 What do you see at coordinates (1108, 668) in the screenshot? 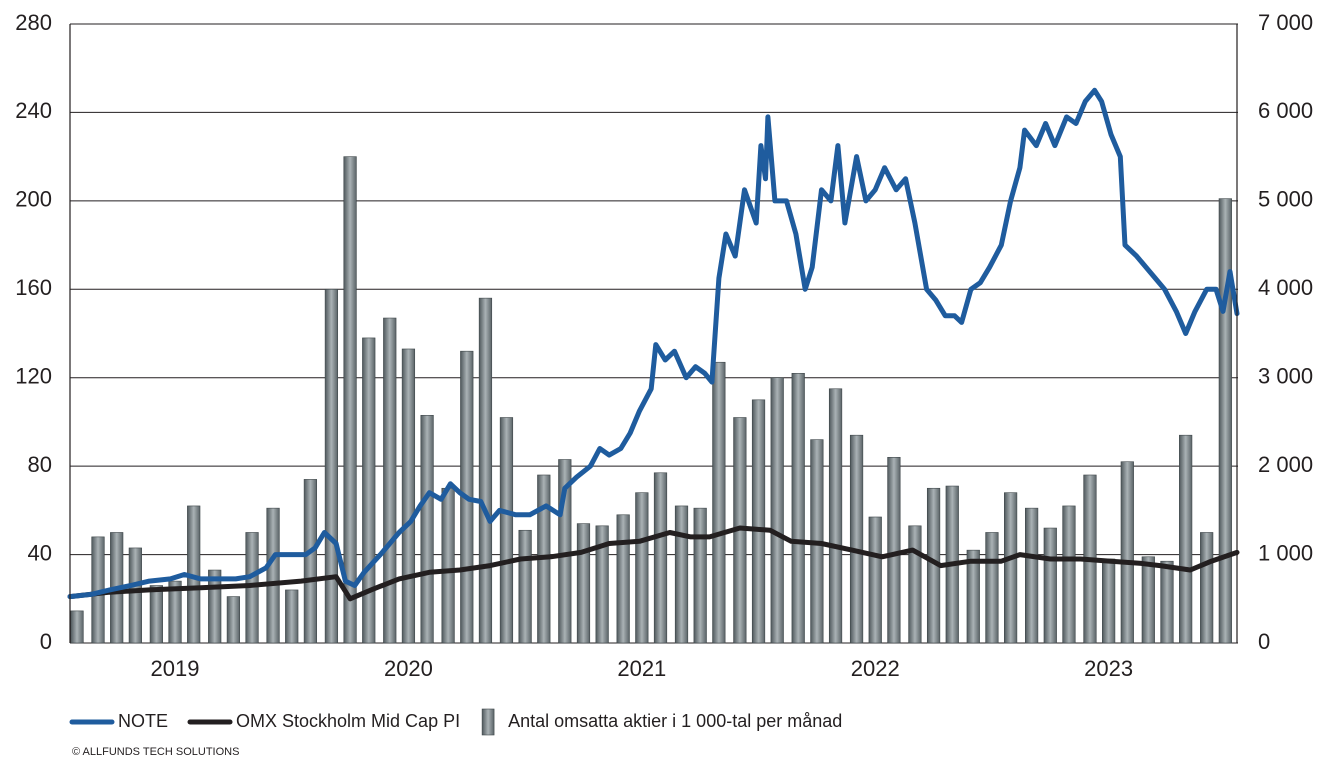
I see `x-tick-label: 2023` at bounding box center [1108, 668].